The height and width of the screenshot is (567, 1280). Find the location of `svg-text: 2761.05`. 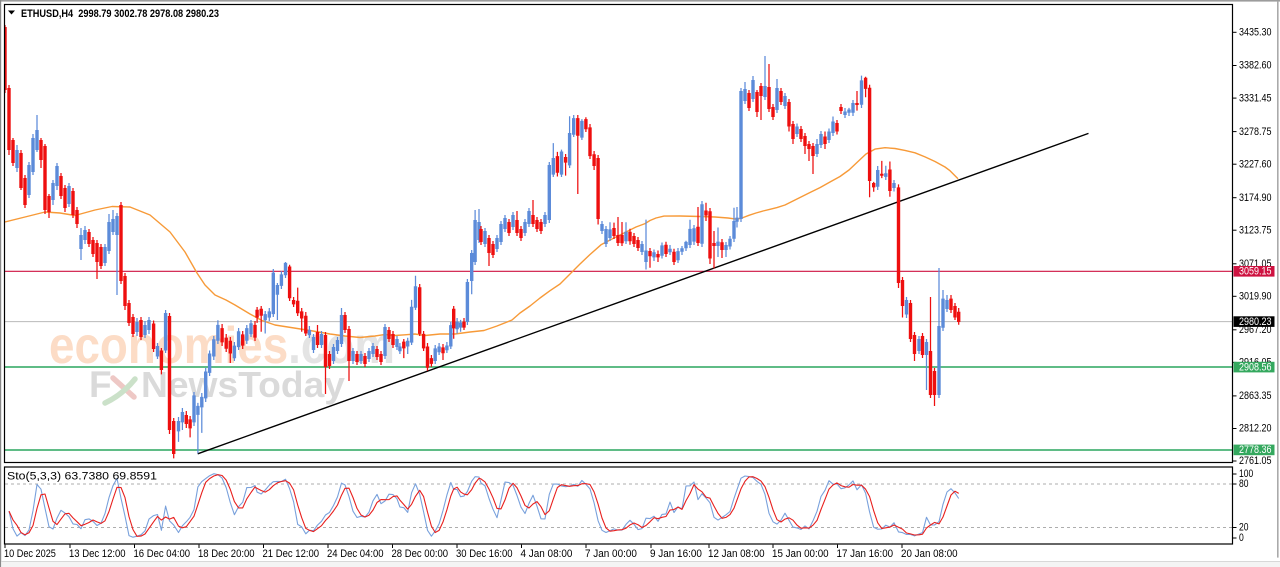

svg-text: 2761.05 is located at coordinates (1255, 461).